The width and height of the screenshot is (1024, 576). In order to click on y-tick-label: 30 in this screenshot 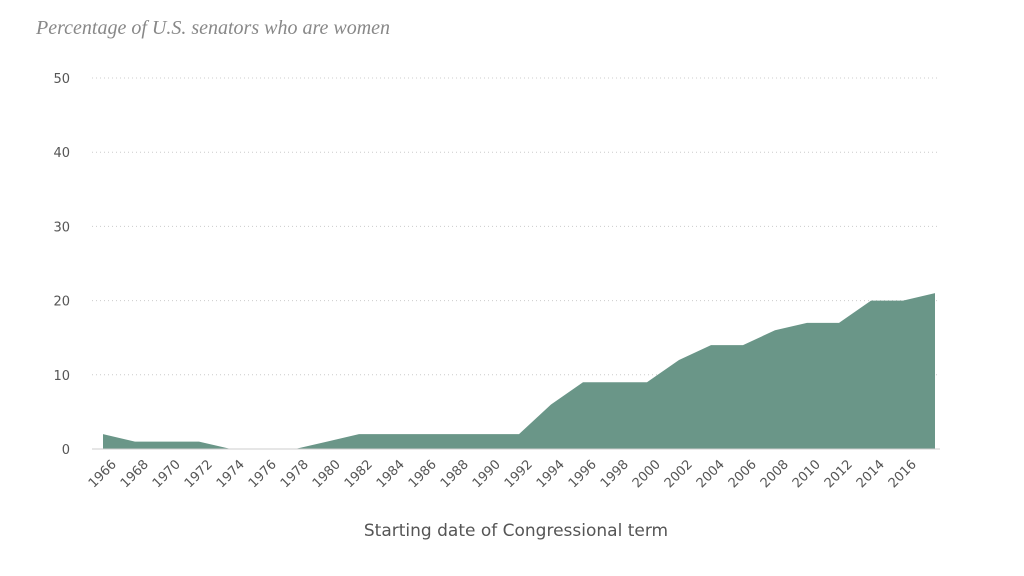, I will do `click(61, 227)`.